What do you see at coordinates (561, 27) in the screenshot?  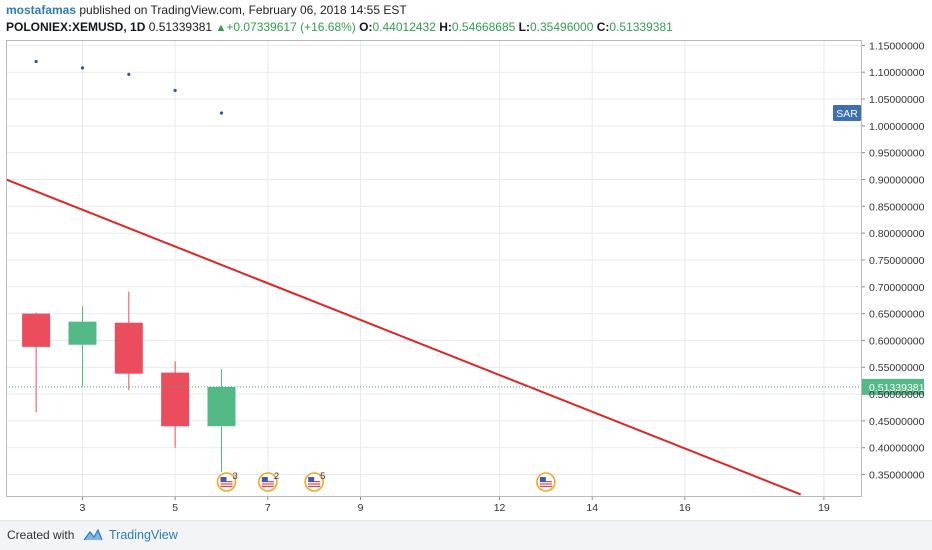 I see `low-value: 0.35496000` at bounding box center [561, 27].